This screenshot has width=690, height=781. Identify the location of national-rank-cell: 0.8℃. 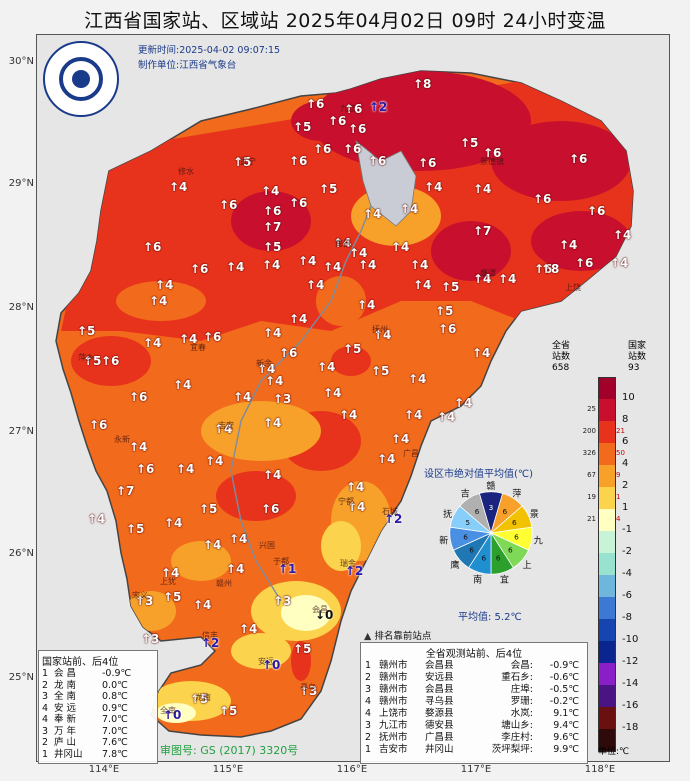
(115, 696).